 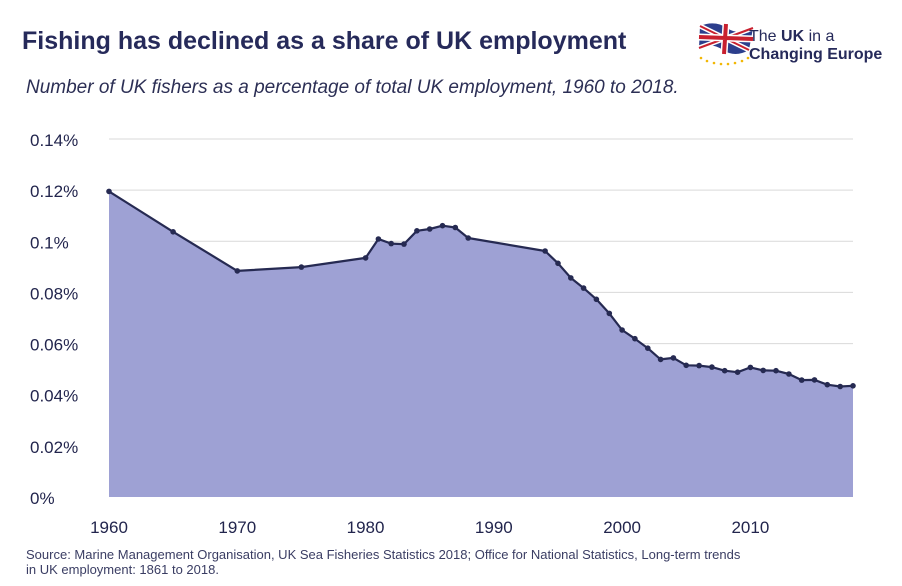 I want to click on x-tick-label: 1990, so click(x=494, y=527).